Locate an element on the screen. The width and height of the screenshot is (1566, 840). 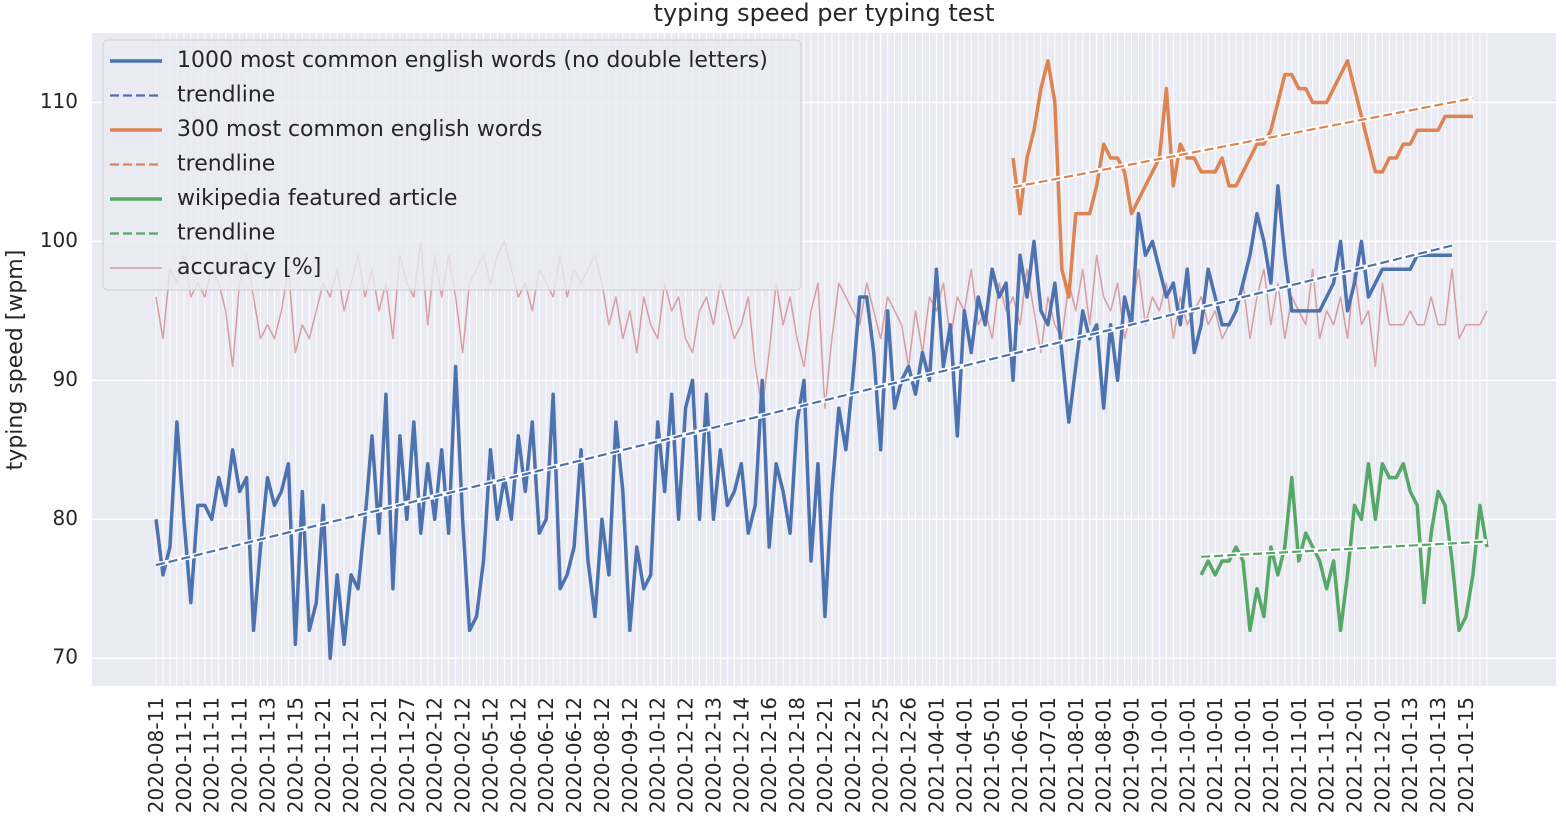
x-tick-label: 2020-12-14 is located at coordinates (741, 755).